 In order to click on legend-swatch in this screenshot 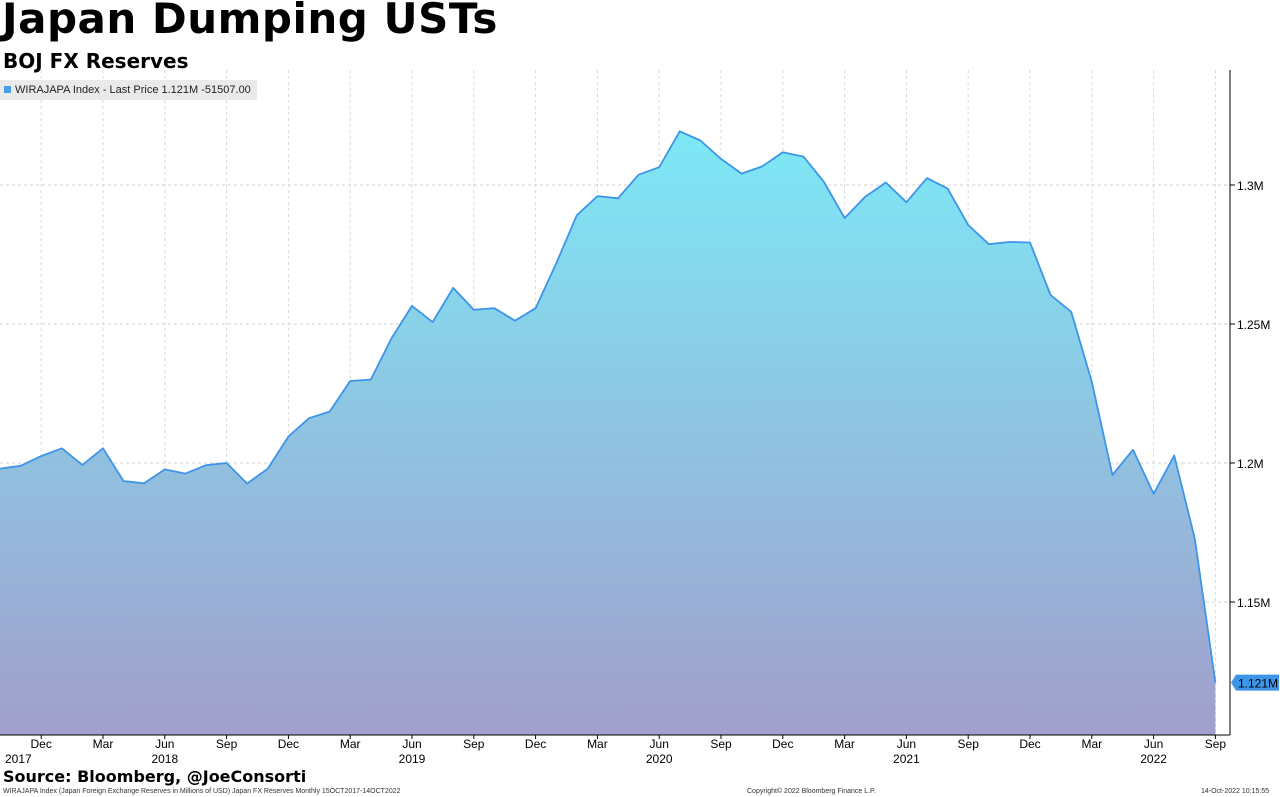, I will do `click(7, 89)`.